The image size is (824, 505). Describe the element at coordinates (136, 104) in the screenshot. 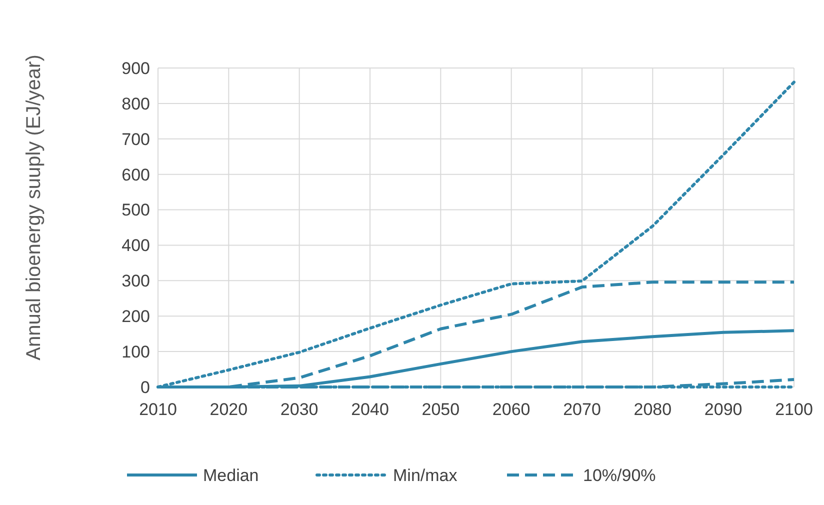

I see `y-tick-label: 800` at that location.